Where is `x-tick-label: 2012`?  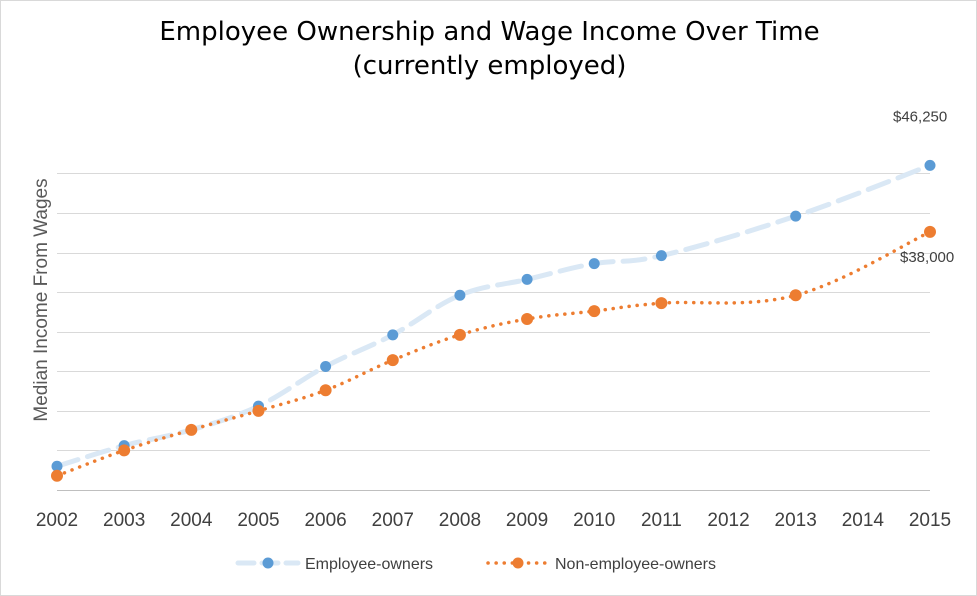 x-tick-label: 2012 is located at coordinates (728, 520).